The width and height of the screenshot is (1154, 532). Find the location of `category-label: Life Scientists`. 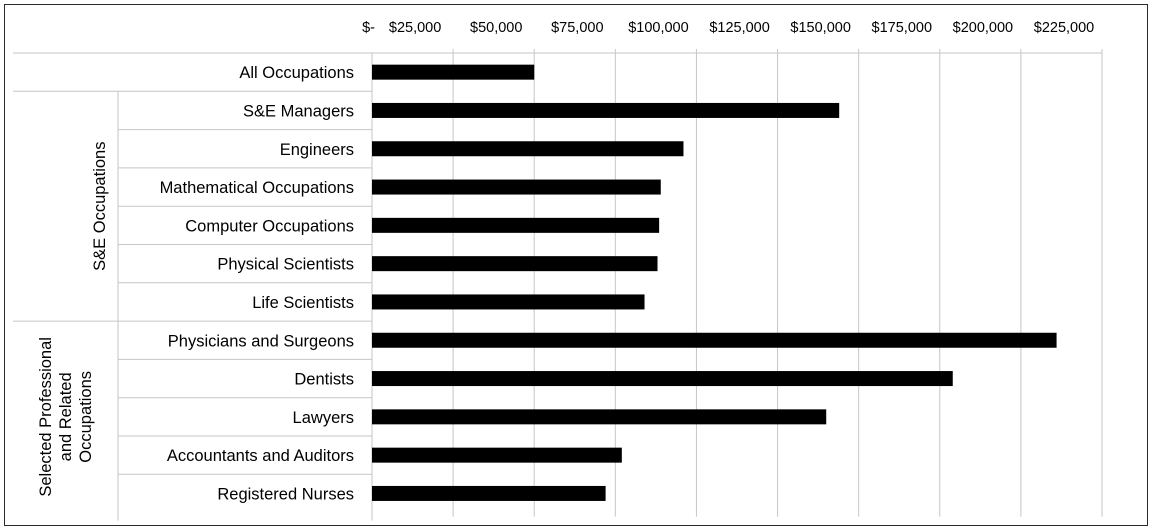

category-label: Life Scientists is located at coordinates (303, 303).